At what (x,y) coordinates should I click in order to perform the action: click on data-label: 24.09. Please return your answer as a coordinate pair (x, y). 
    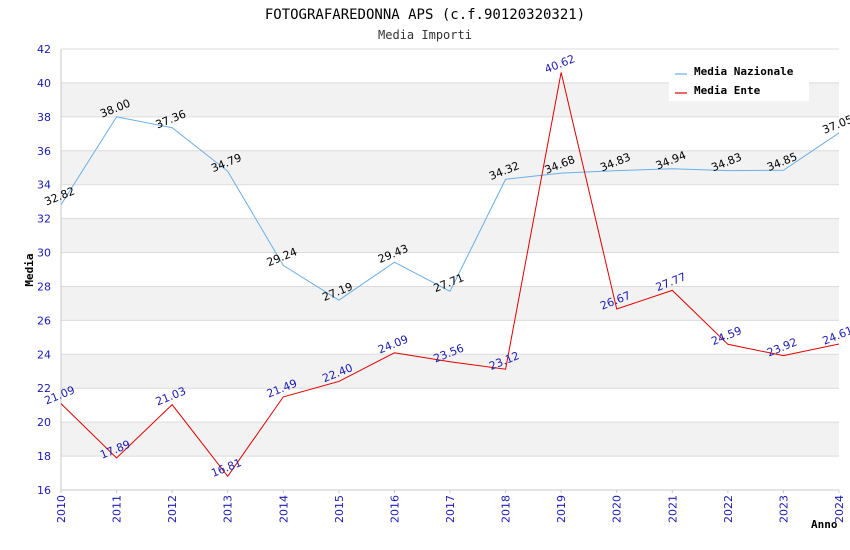
    Looking at the image, I should click on (393, 345).